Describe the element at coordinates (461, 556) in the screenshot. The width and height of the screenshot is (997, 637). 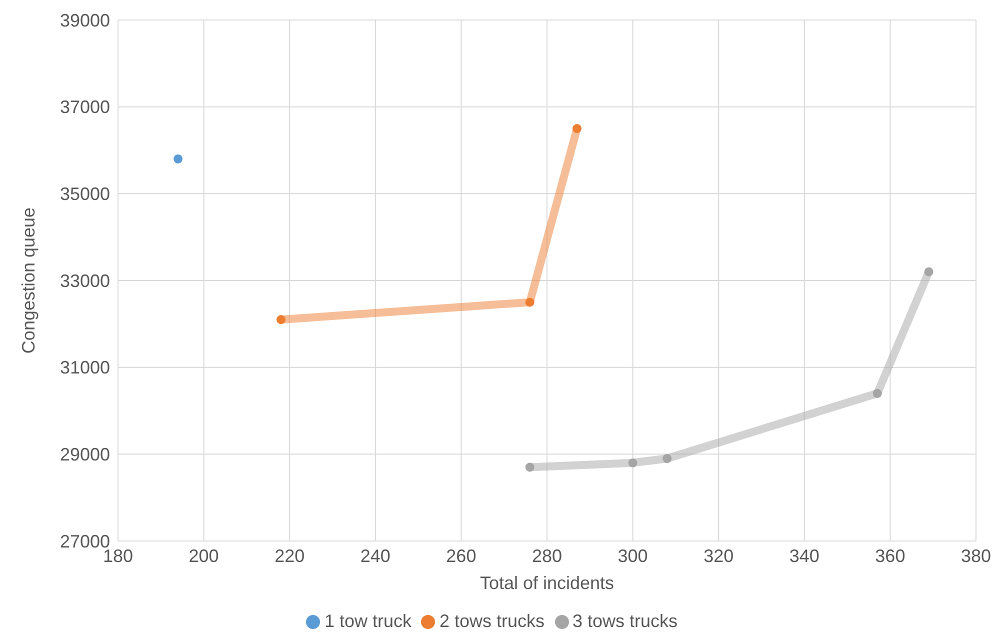
I see `x-tick-label: 260` at that location.